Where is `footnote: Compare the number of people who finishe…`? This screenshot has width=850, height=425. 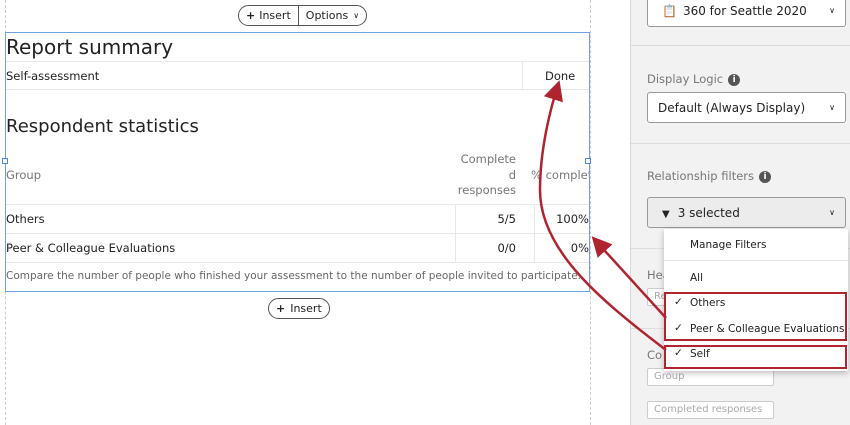
footnote: Compare the number of people who finishe… is located at coordinates (294, 276).